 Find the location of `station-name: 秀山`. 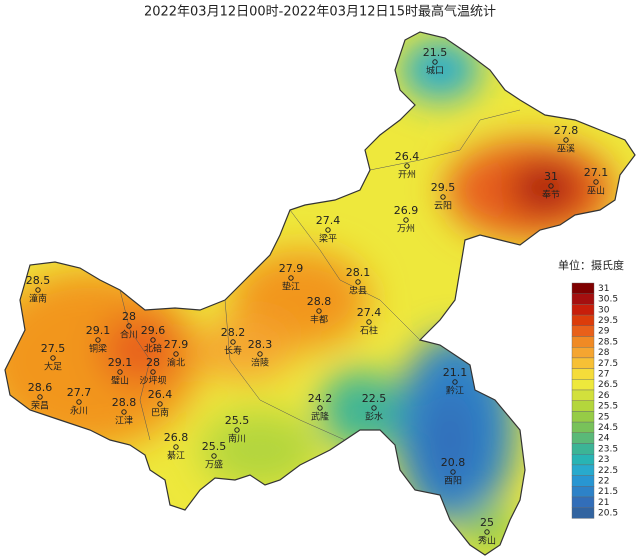

station-name: 秀山 is located at coordinates (487, 541).